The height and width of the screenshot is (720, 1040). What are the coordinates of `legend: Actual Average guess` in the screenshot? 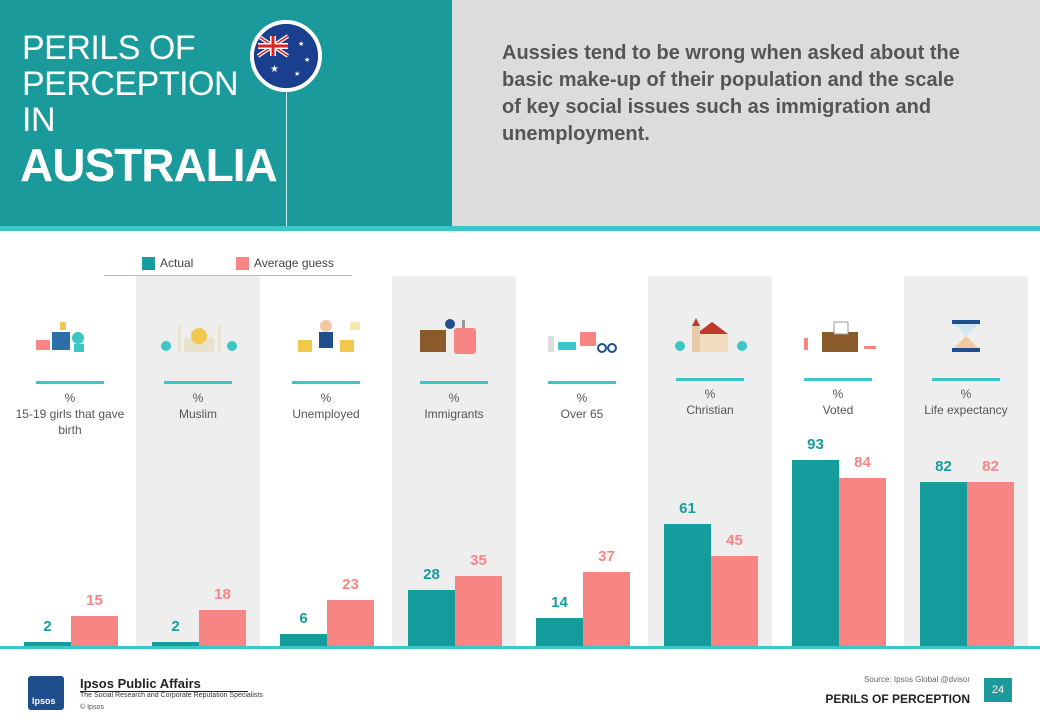 It's located at (228, 265).